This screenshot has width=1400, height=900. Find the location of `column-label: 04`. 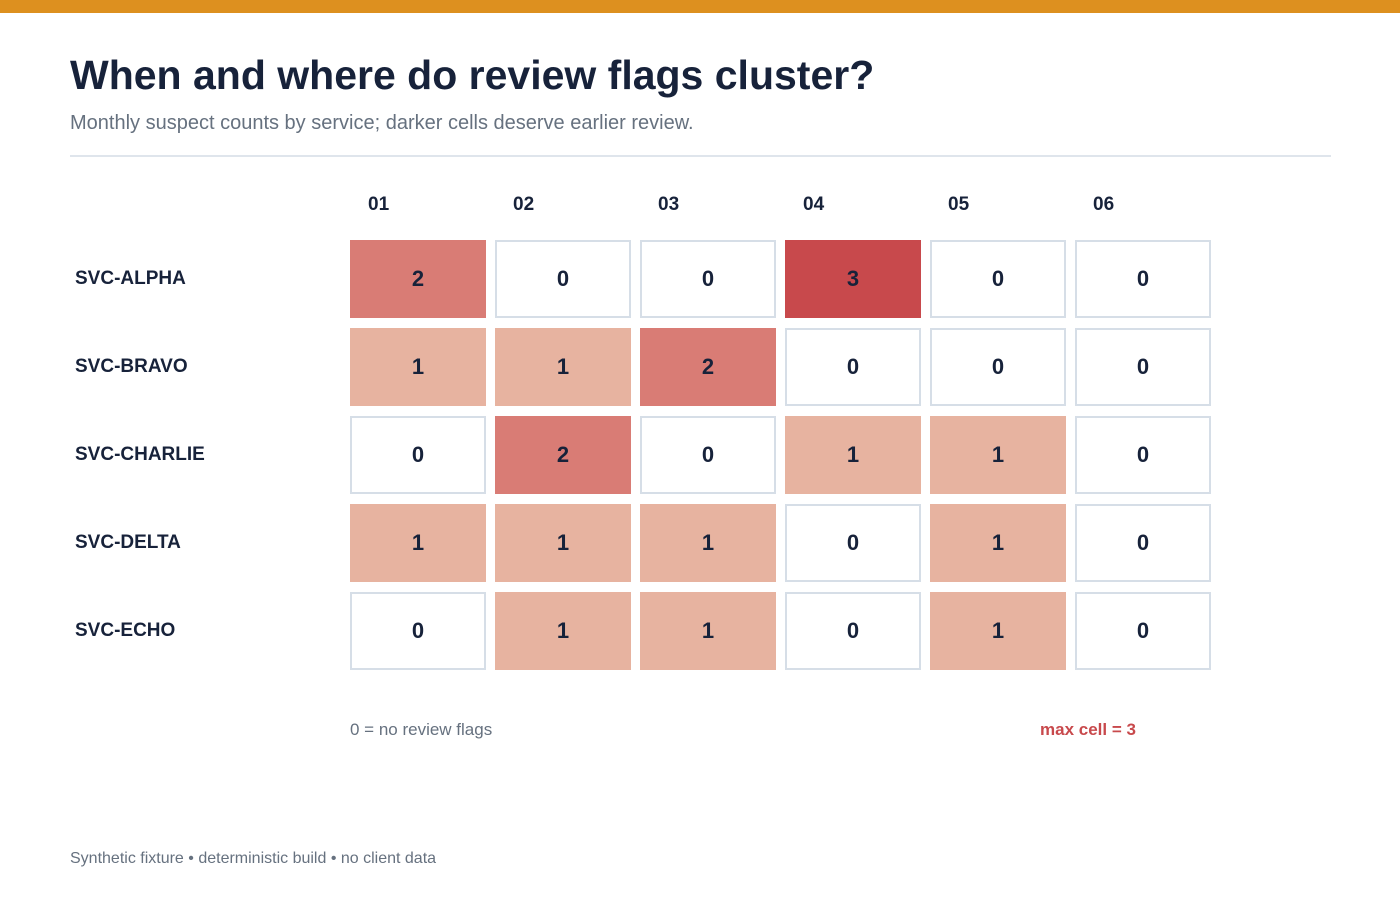

column-label: 04 is located at coordinates (814, 204).